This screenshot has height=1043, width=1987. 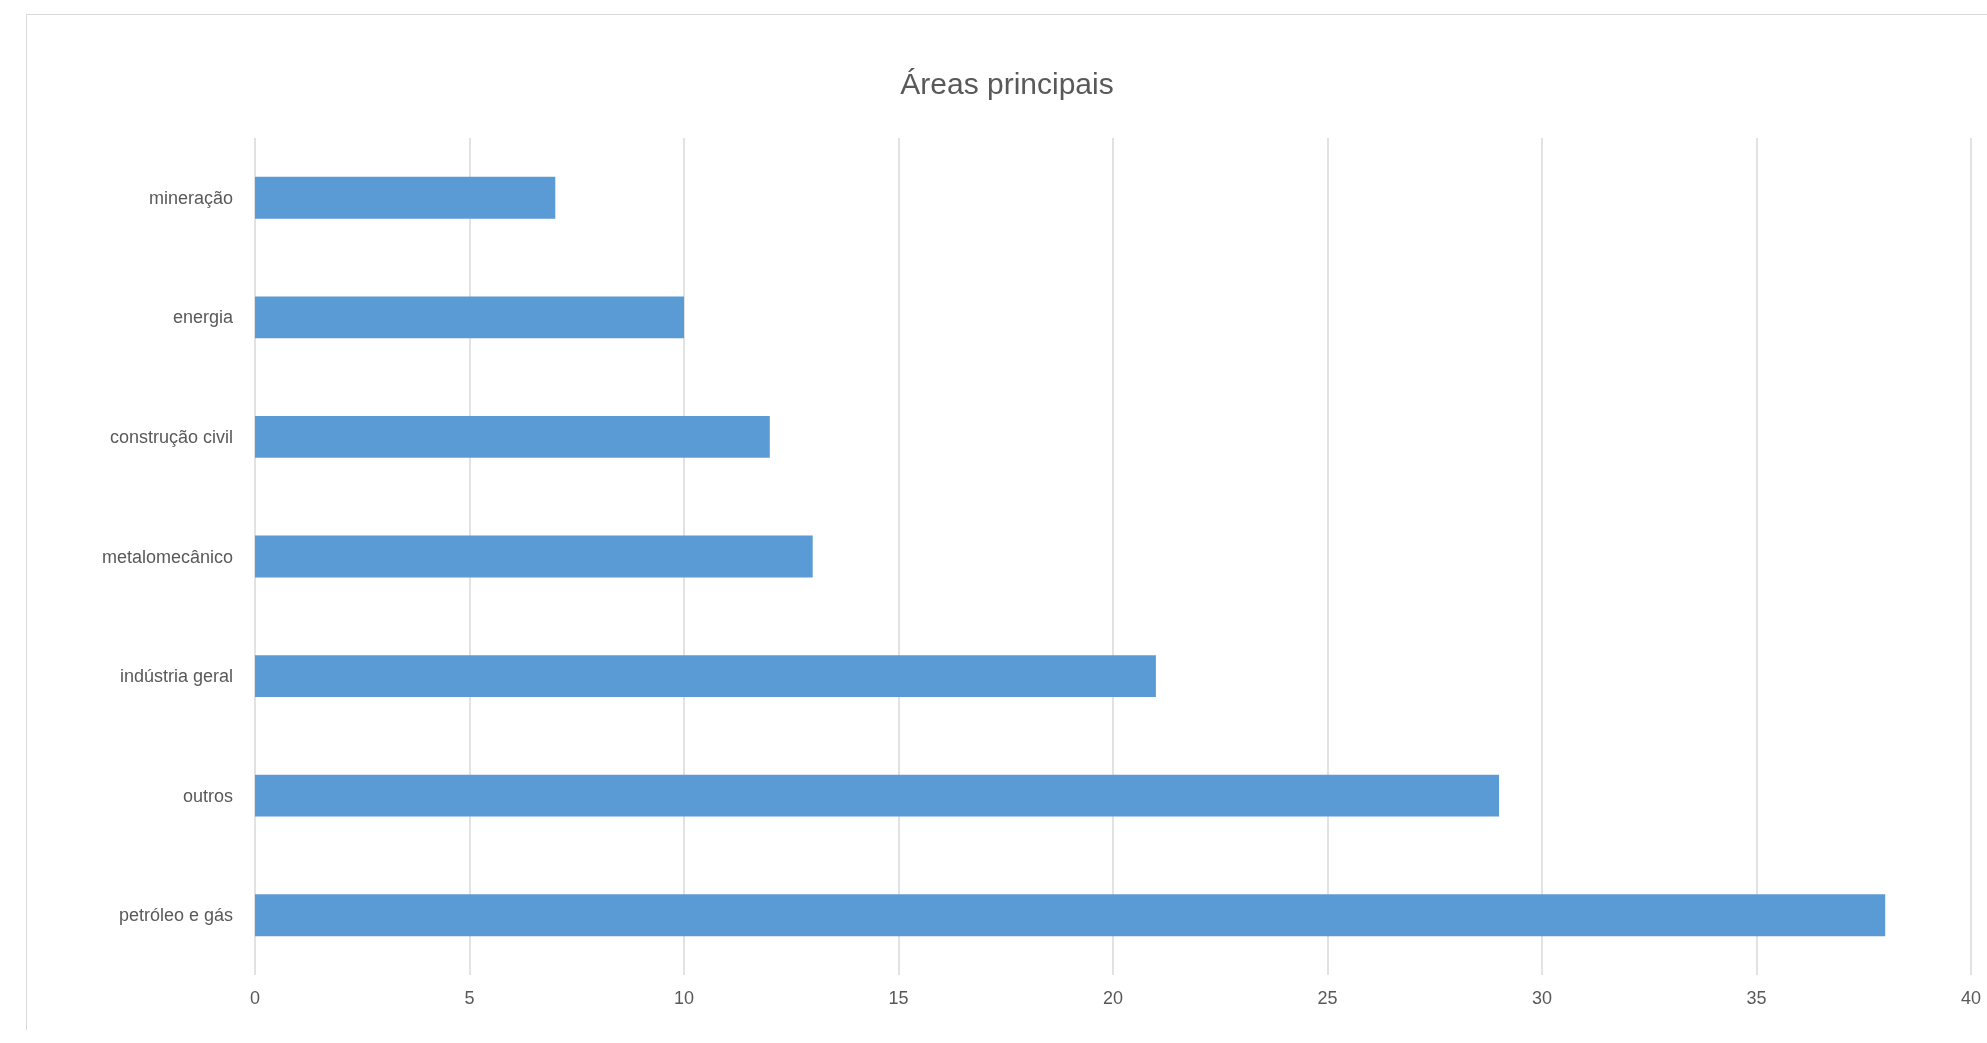 I want to click on x-tick-label: 10, so click(x=684, y=998).